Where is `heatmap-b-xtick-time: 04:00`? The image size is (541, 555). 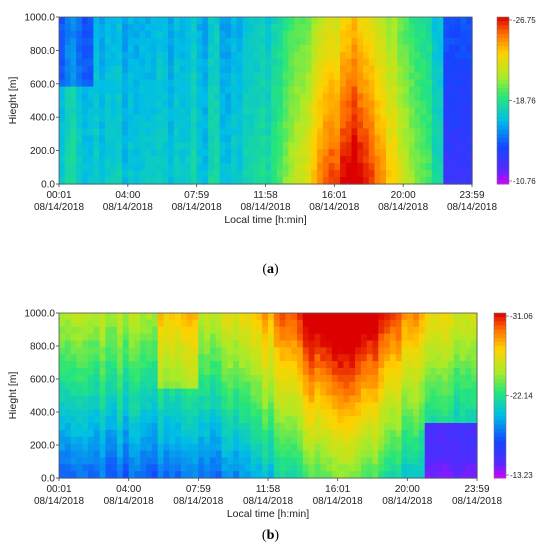
heatmap-b-xtick-time: 04:00 is located at coordinates (128, 489).